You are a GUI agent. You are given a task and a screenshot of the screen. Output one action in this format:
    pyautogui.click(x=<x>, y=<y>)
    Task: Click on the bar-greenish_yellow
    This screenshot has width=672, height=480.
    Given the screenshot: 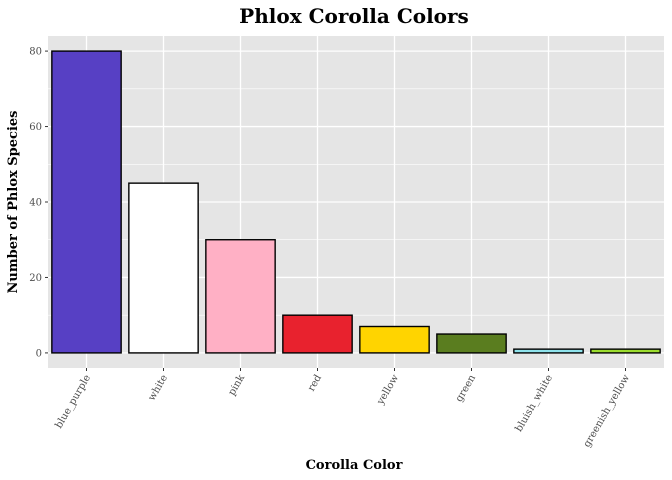 What is the action you would take?
    pyautogui.click(x=625, y=351)
    